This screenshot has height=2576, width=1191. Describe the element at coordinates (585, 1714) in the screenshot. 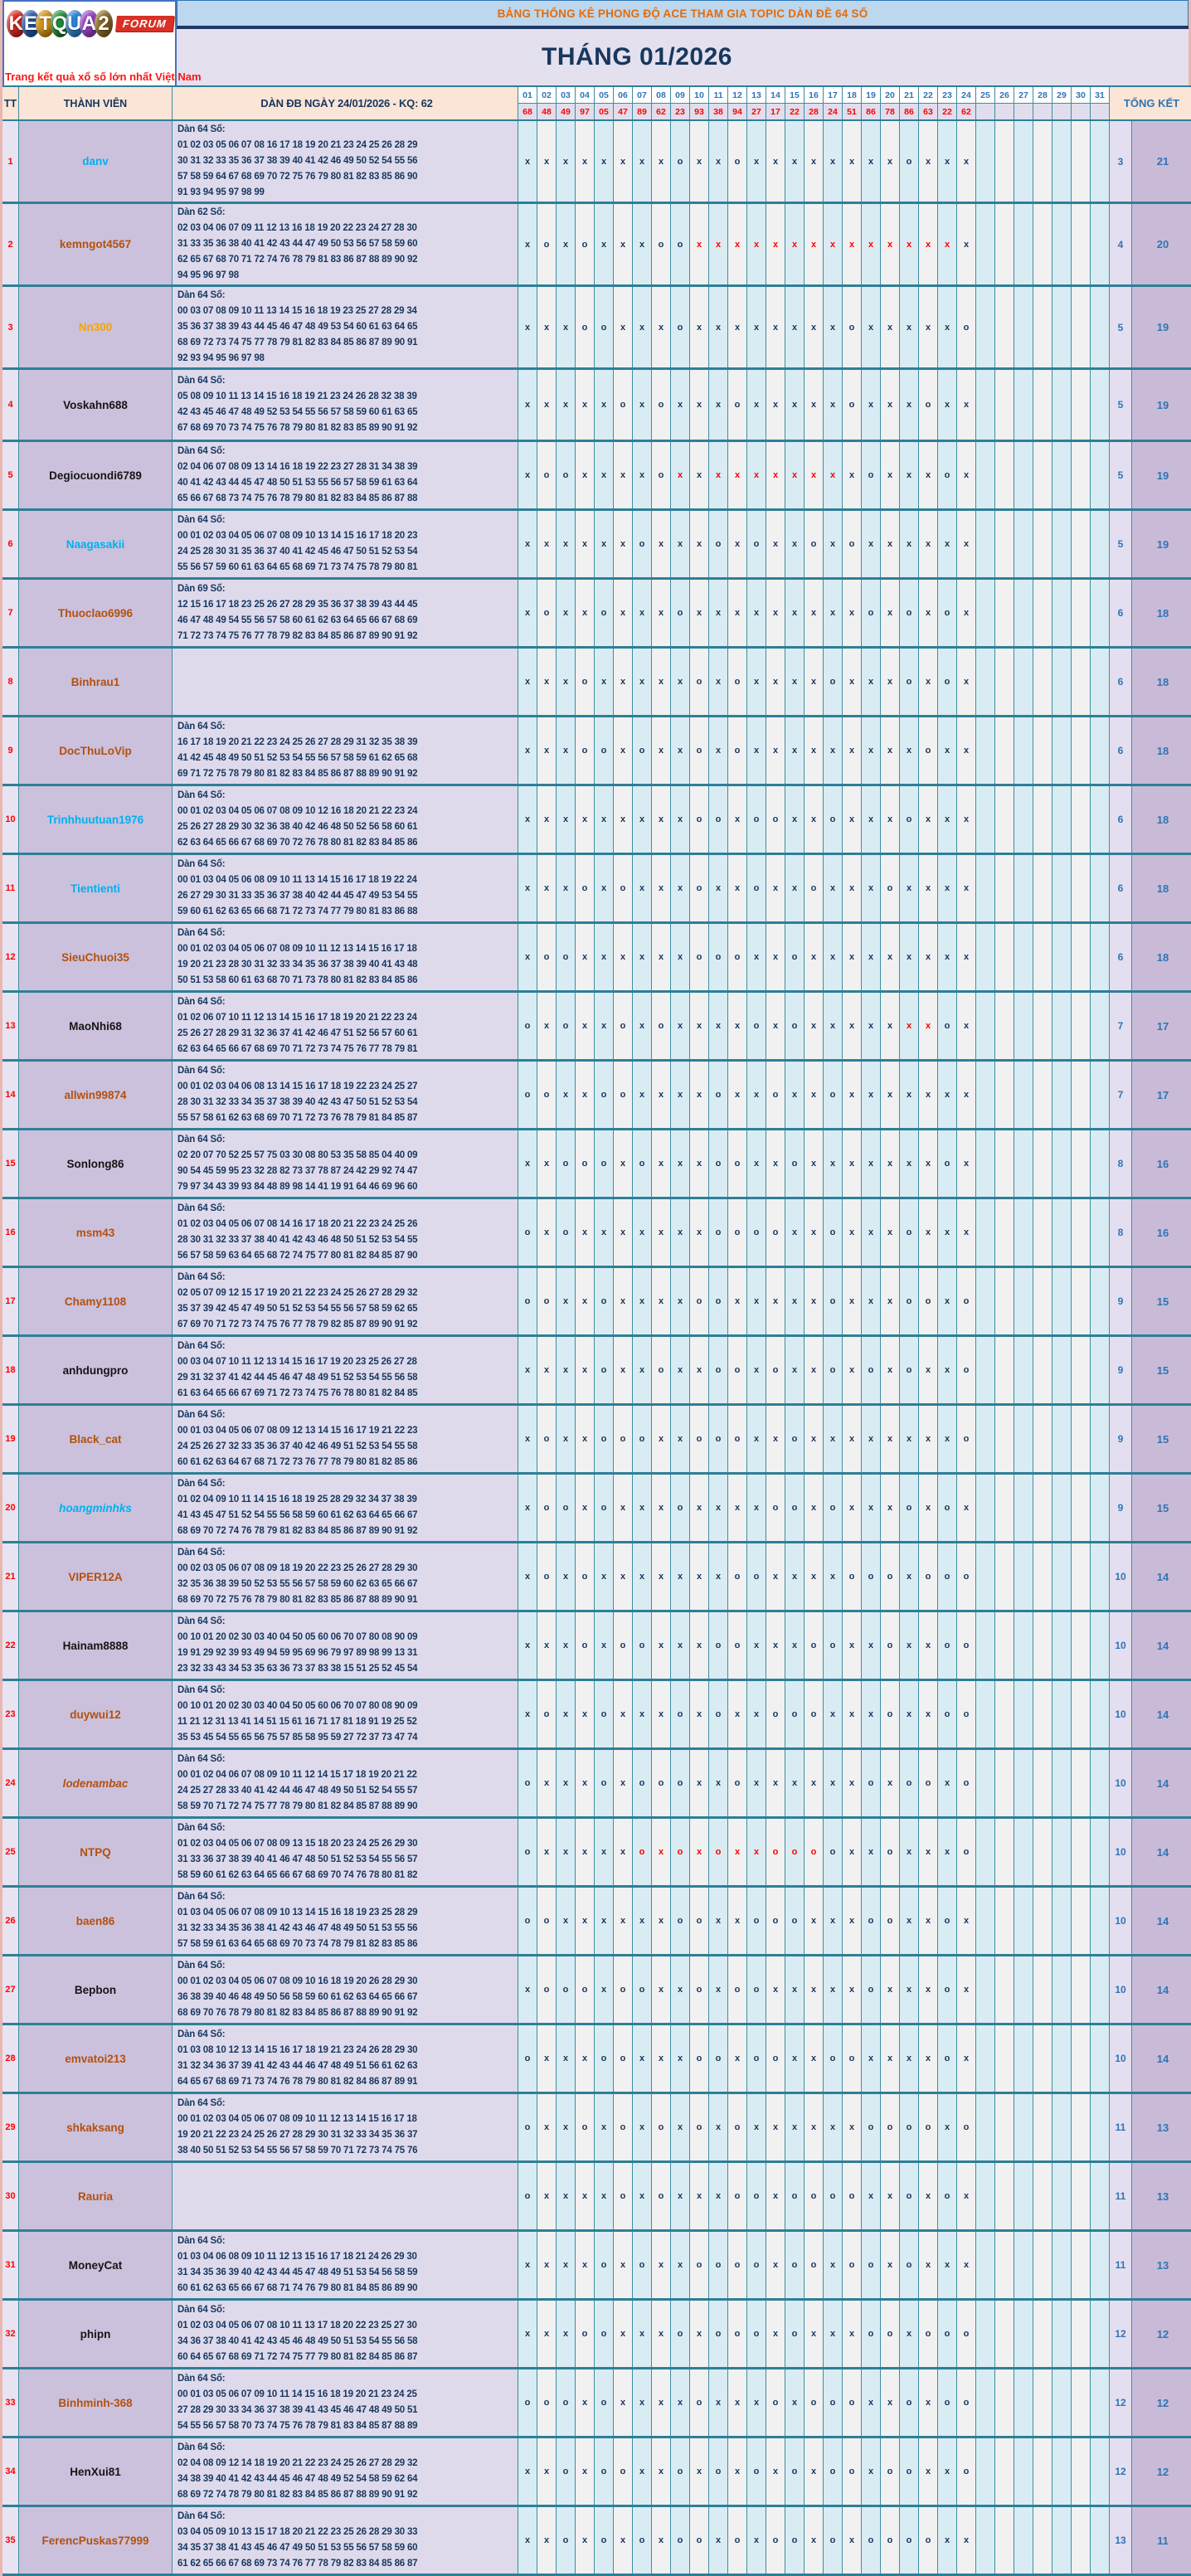

I see `mark-day-04: x` at that location.